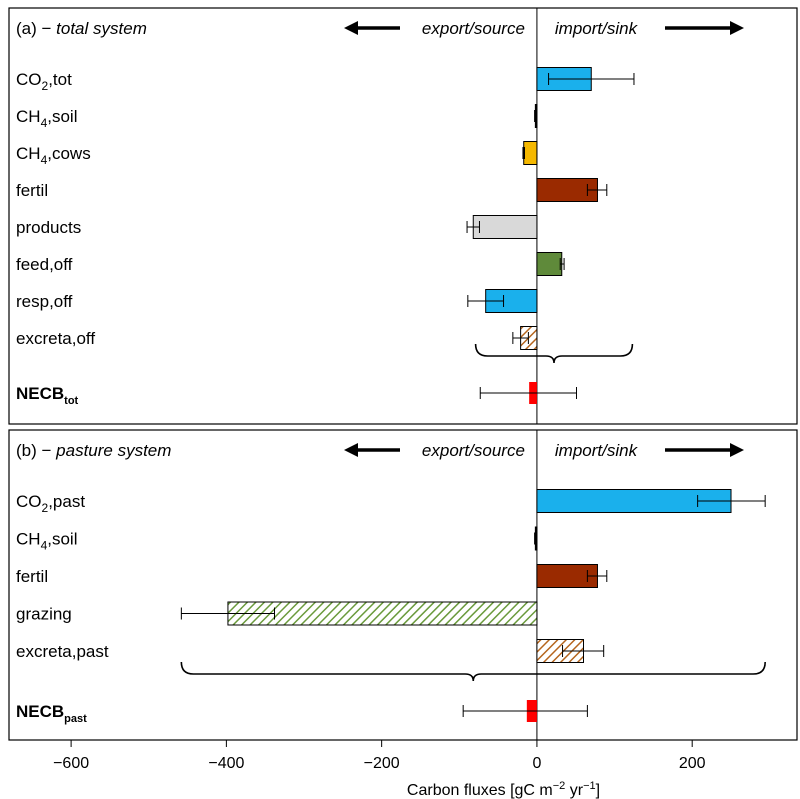 Image resolution: width=800 pixels, height=799 pixels. Describe the element at coordinates (44, 301) in the screenshot. I see `bar-label: resp,off` at that location.